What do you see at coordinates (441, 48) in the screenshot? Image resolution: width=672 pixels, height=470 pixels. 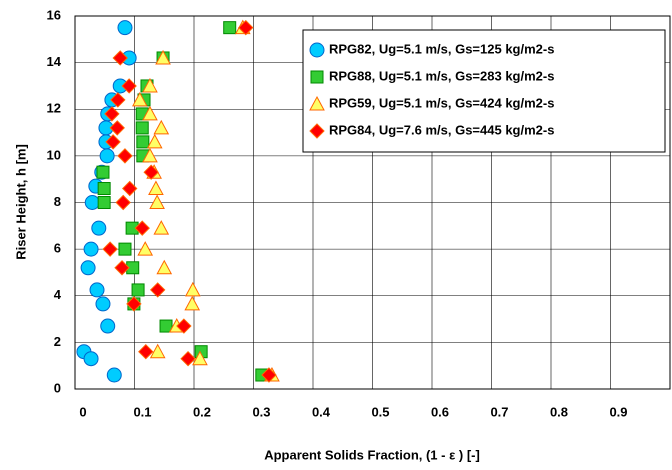 I see `legend-label: RPG82, Ug=5.1 m/s, Gs=125 kg/m2-s` at bounding box center [441, 48].